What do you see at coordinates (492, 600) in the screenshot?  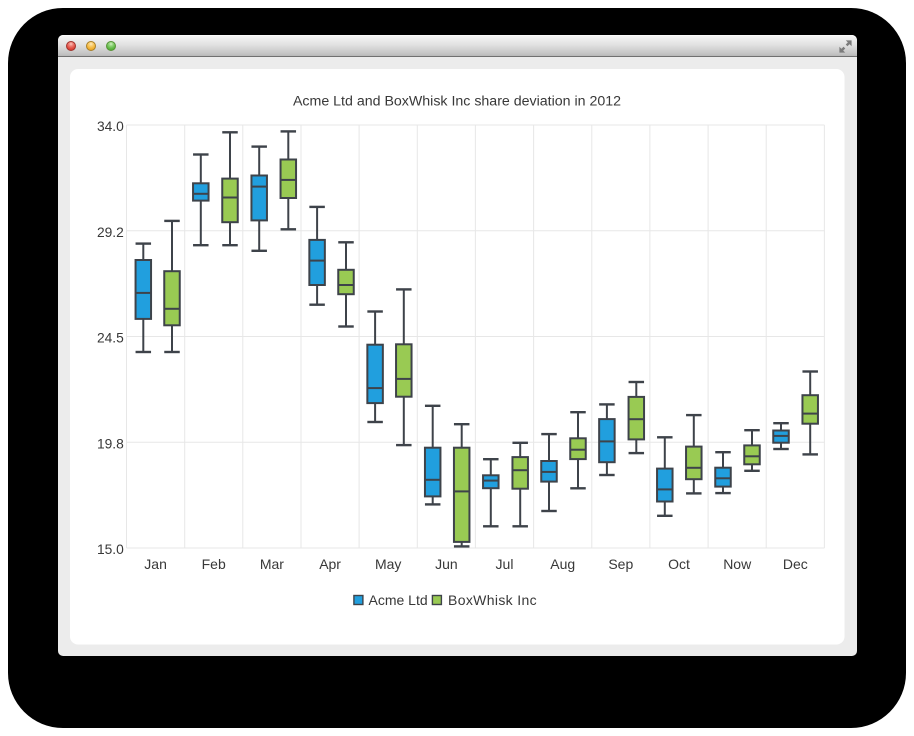 I see `svg-text: BoxWhisk Inc` at bounding box center [492, 600].